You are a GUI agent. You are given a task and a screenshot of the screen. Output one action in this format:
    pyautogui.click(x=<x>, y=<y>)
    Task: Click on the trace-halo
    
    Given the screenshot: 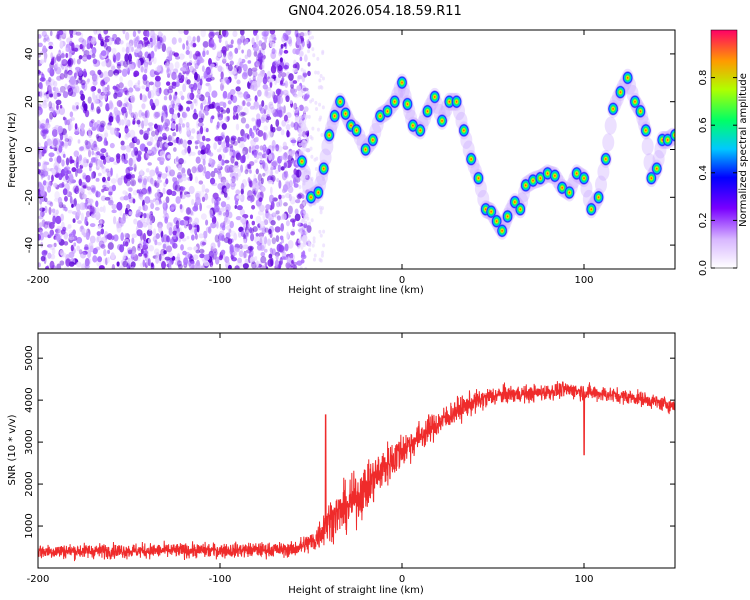 What is the action you would take?
    pyautogui.click(x=610, y=125)
    